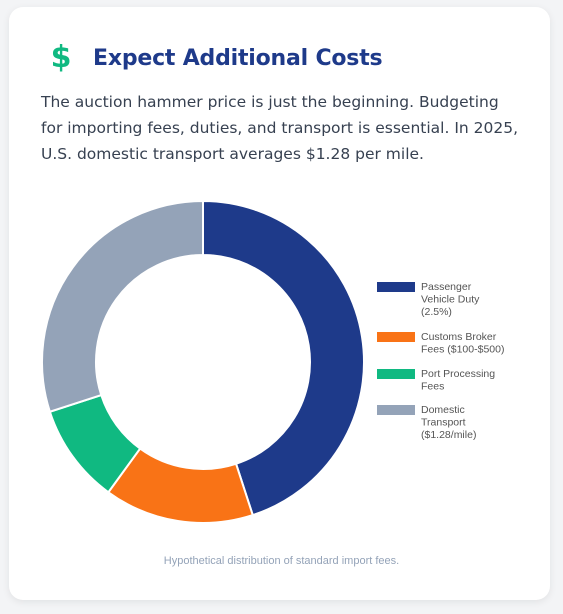 This screenshot has height=614, width=563. I want to click on legend-label-3-1: Transport, so click(443, 423).